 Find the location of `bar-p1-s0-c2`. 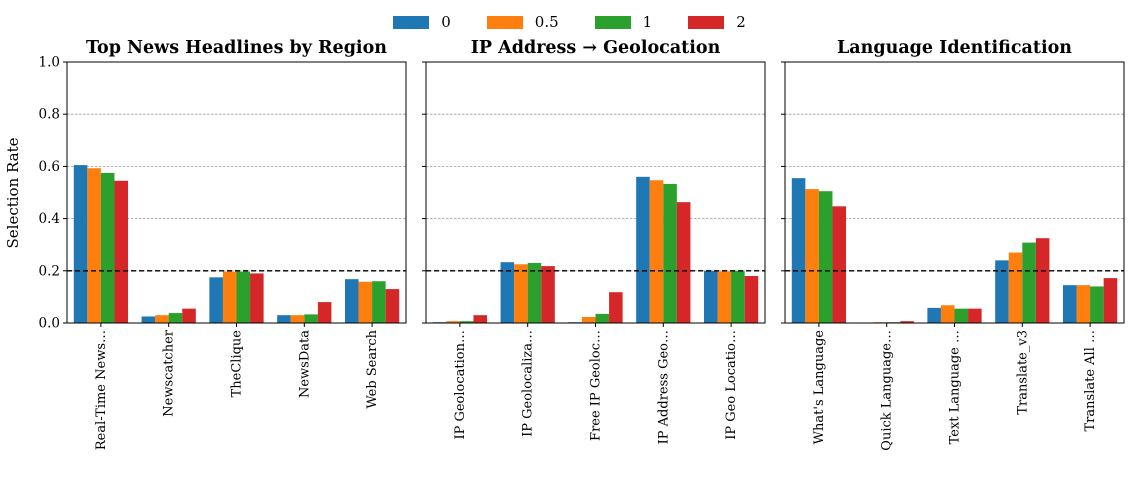

bar-p1-s0-c2 is located at coordinates (216, 300).